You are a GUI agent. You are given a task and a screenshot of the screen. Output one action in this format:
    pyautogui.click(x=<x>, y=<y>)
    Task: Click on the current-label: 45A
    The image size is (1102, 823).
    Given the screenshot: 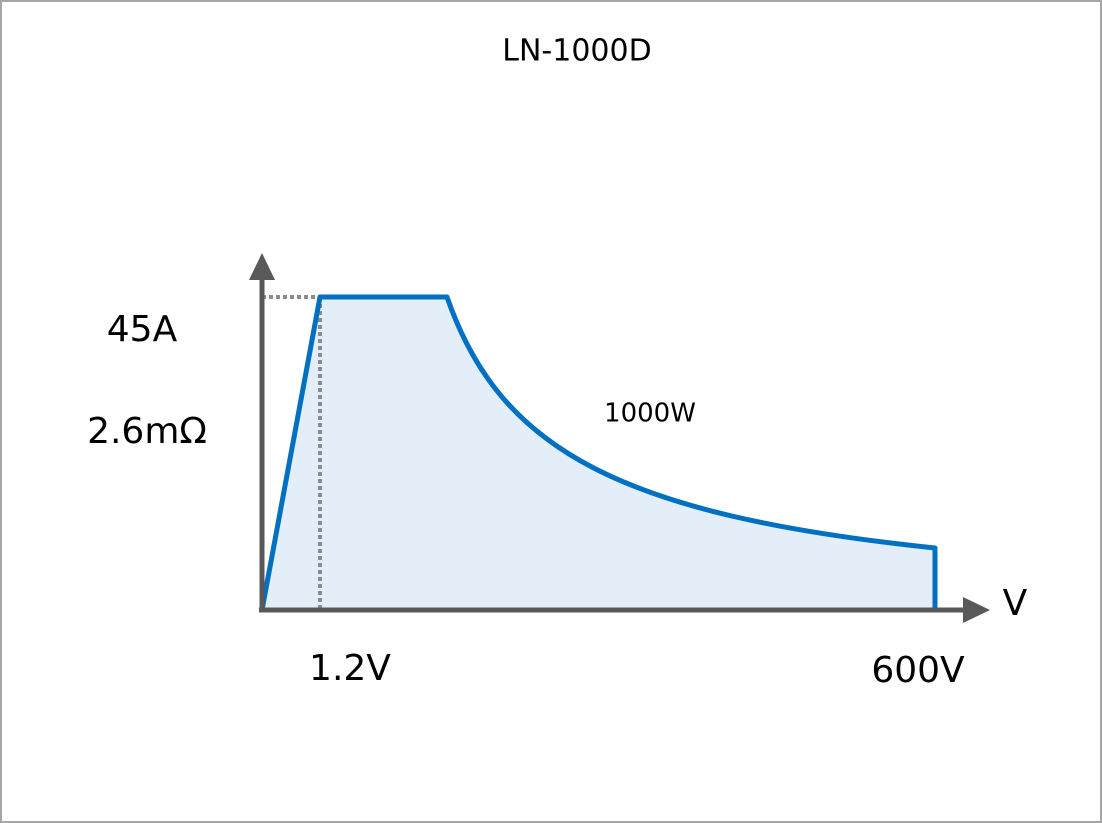 What is the action you would take?
    pyautogui.click(x=142, y=329)
    